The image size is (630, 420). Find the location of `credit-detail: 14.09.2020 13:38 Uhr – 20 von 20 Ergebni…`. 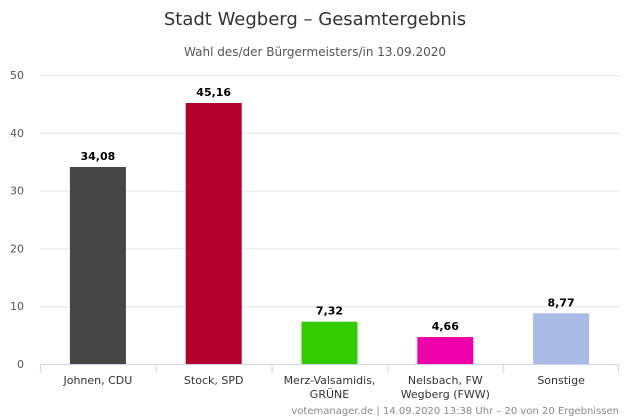

credit-detail: 14.09.2020 13:38 Uhr – 20 von 20 Ergebni… is located at coordinates (501, 411).